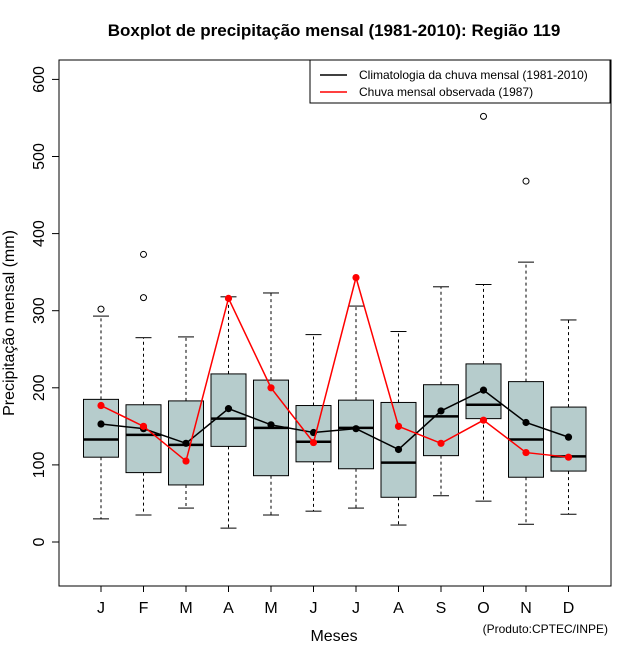  Describe the element at coordinates (39, 156) in the screenshot. I see `y-tick-label: 500` at that location.